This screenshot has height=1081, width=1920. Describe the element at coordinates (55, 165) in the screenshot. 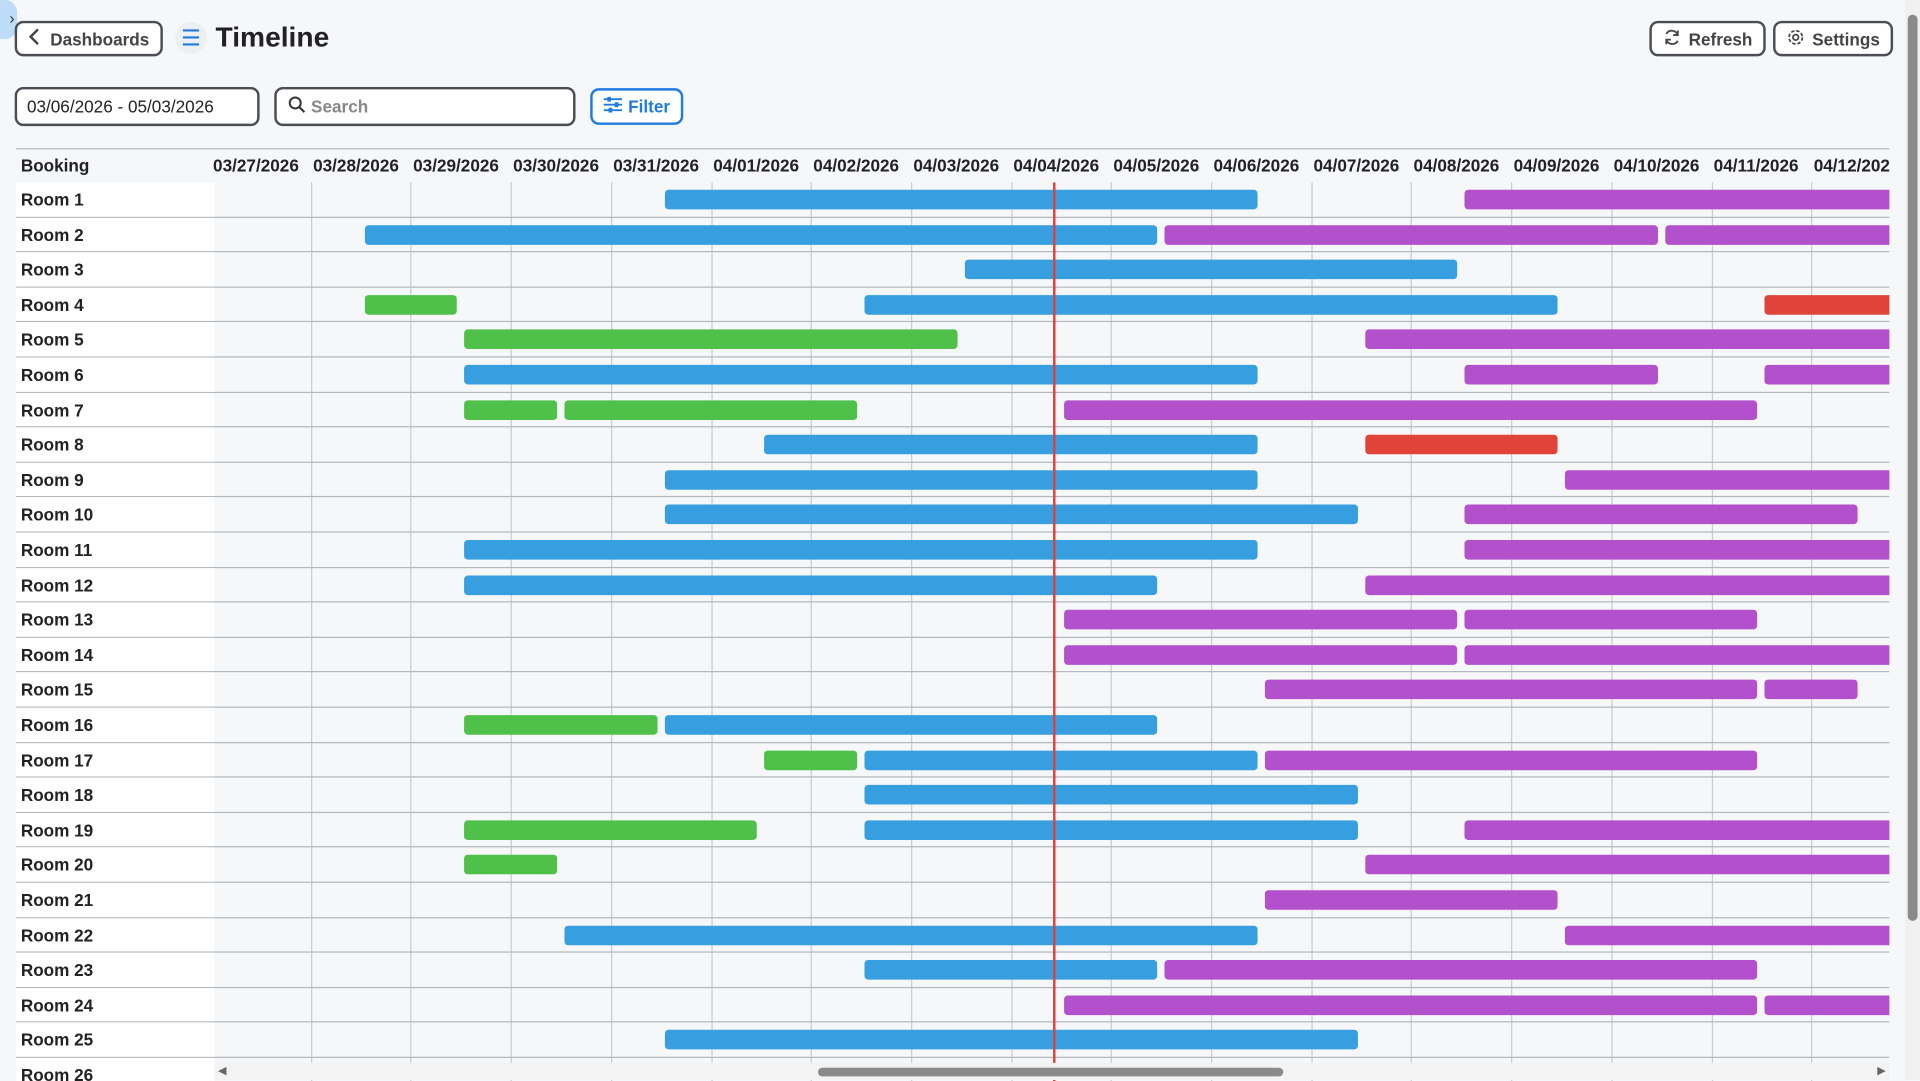

I see `booking-column-header: Booking` at that location.